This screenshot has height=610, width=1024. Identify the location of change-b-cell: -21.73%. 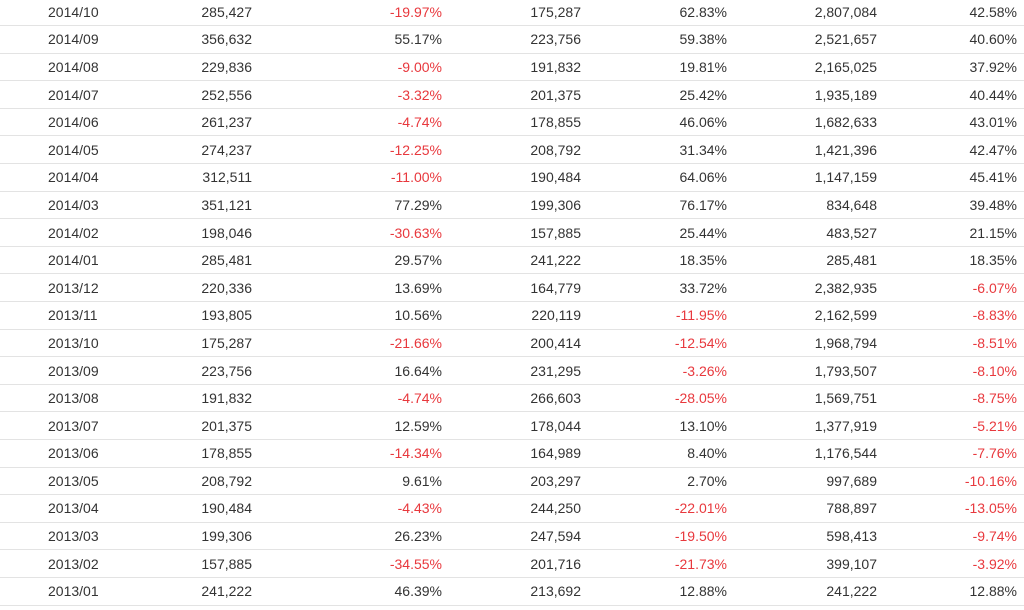
(661, 563).